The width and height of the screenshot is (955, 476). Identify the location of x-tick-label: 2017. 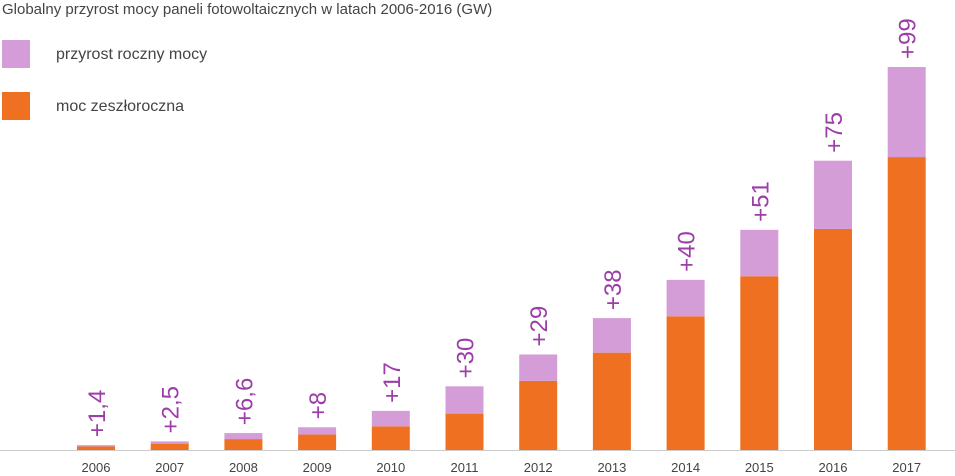
(906, 467).